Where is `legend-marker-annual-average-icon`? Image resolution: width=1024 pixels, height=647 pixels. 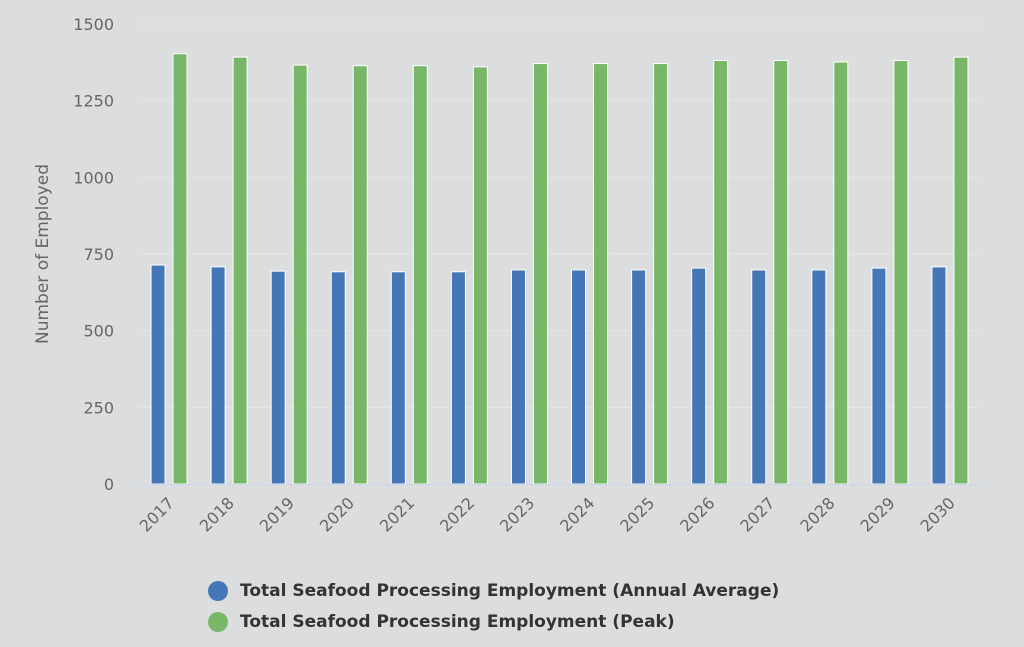 legend-marker-annual-average-icon is located at coordinates (218, 590).